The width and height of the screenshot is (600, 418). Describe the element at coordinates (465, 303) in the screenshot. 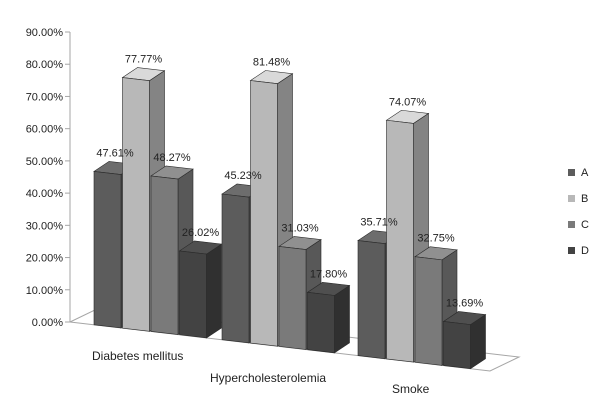

I see `data-label: 13.69%` at that location.